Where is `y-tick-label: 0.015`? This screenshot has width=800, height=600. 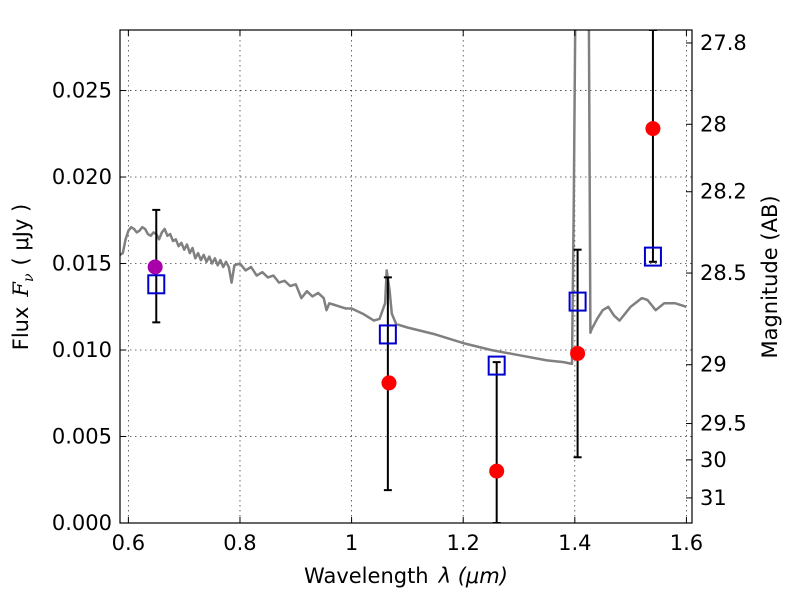
y-tick-label: 0.015 is located at coordinates (82, 264).